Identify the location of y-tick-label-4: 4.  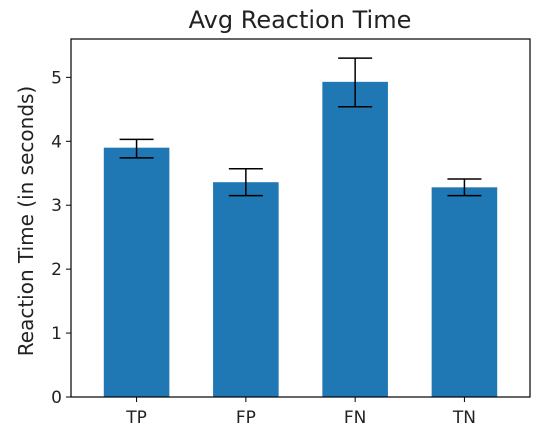
(56, 142).